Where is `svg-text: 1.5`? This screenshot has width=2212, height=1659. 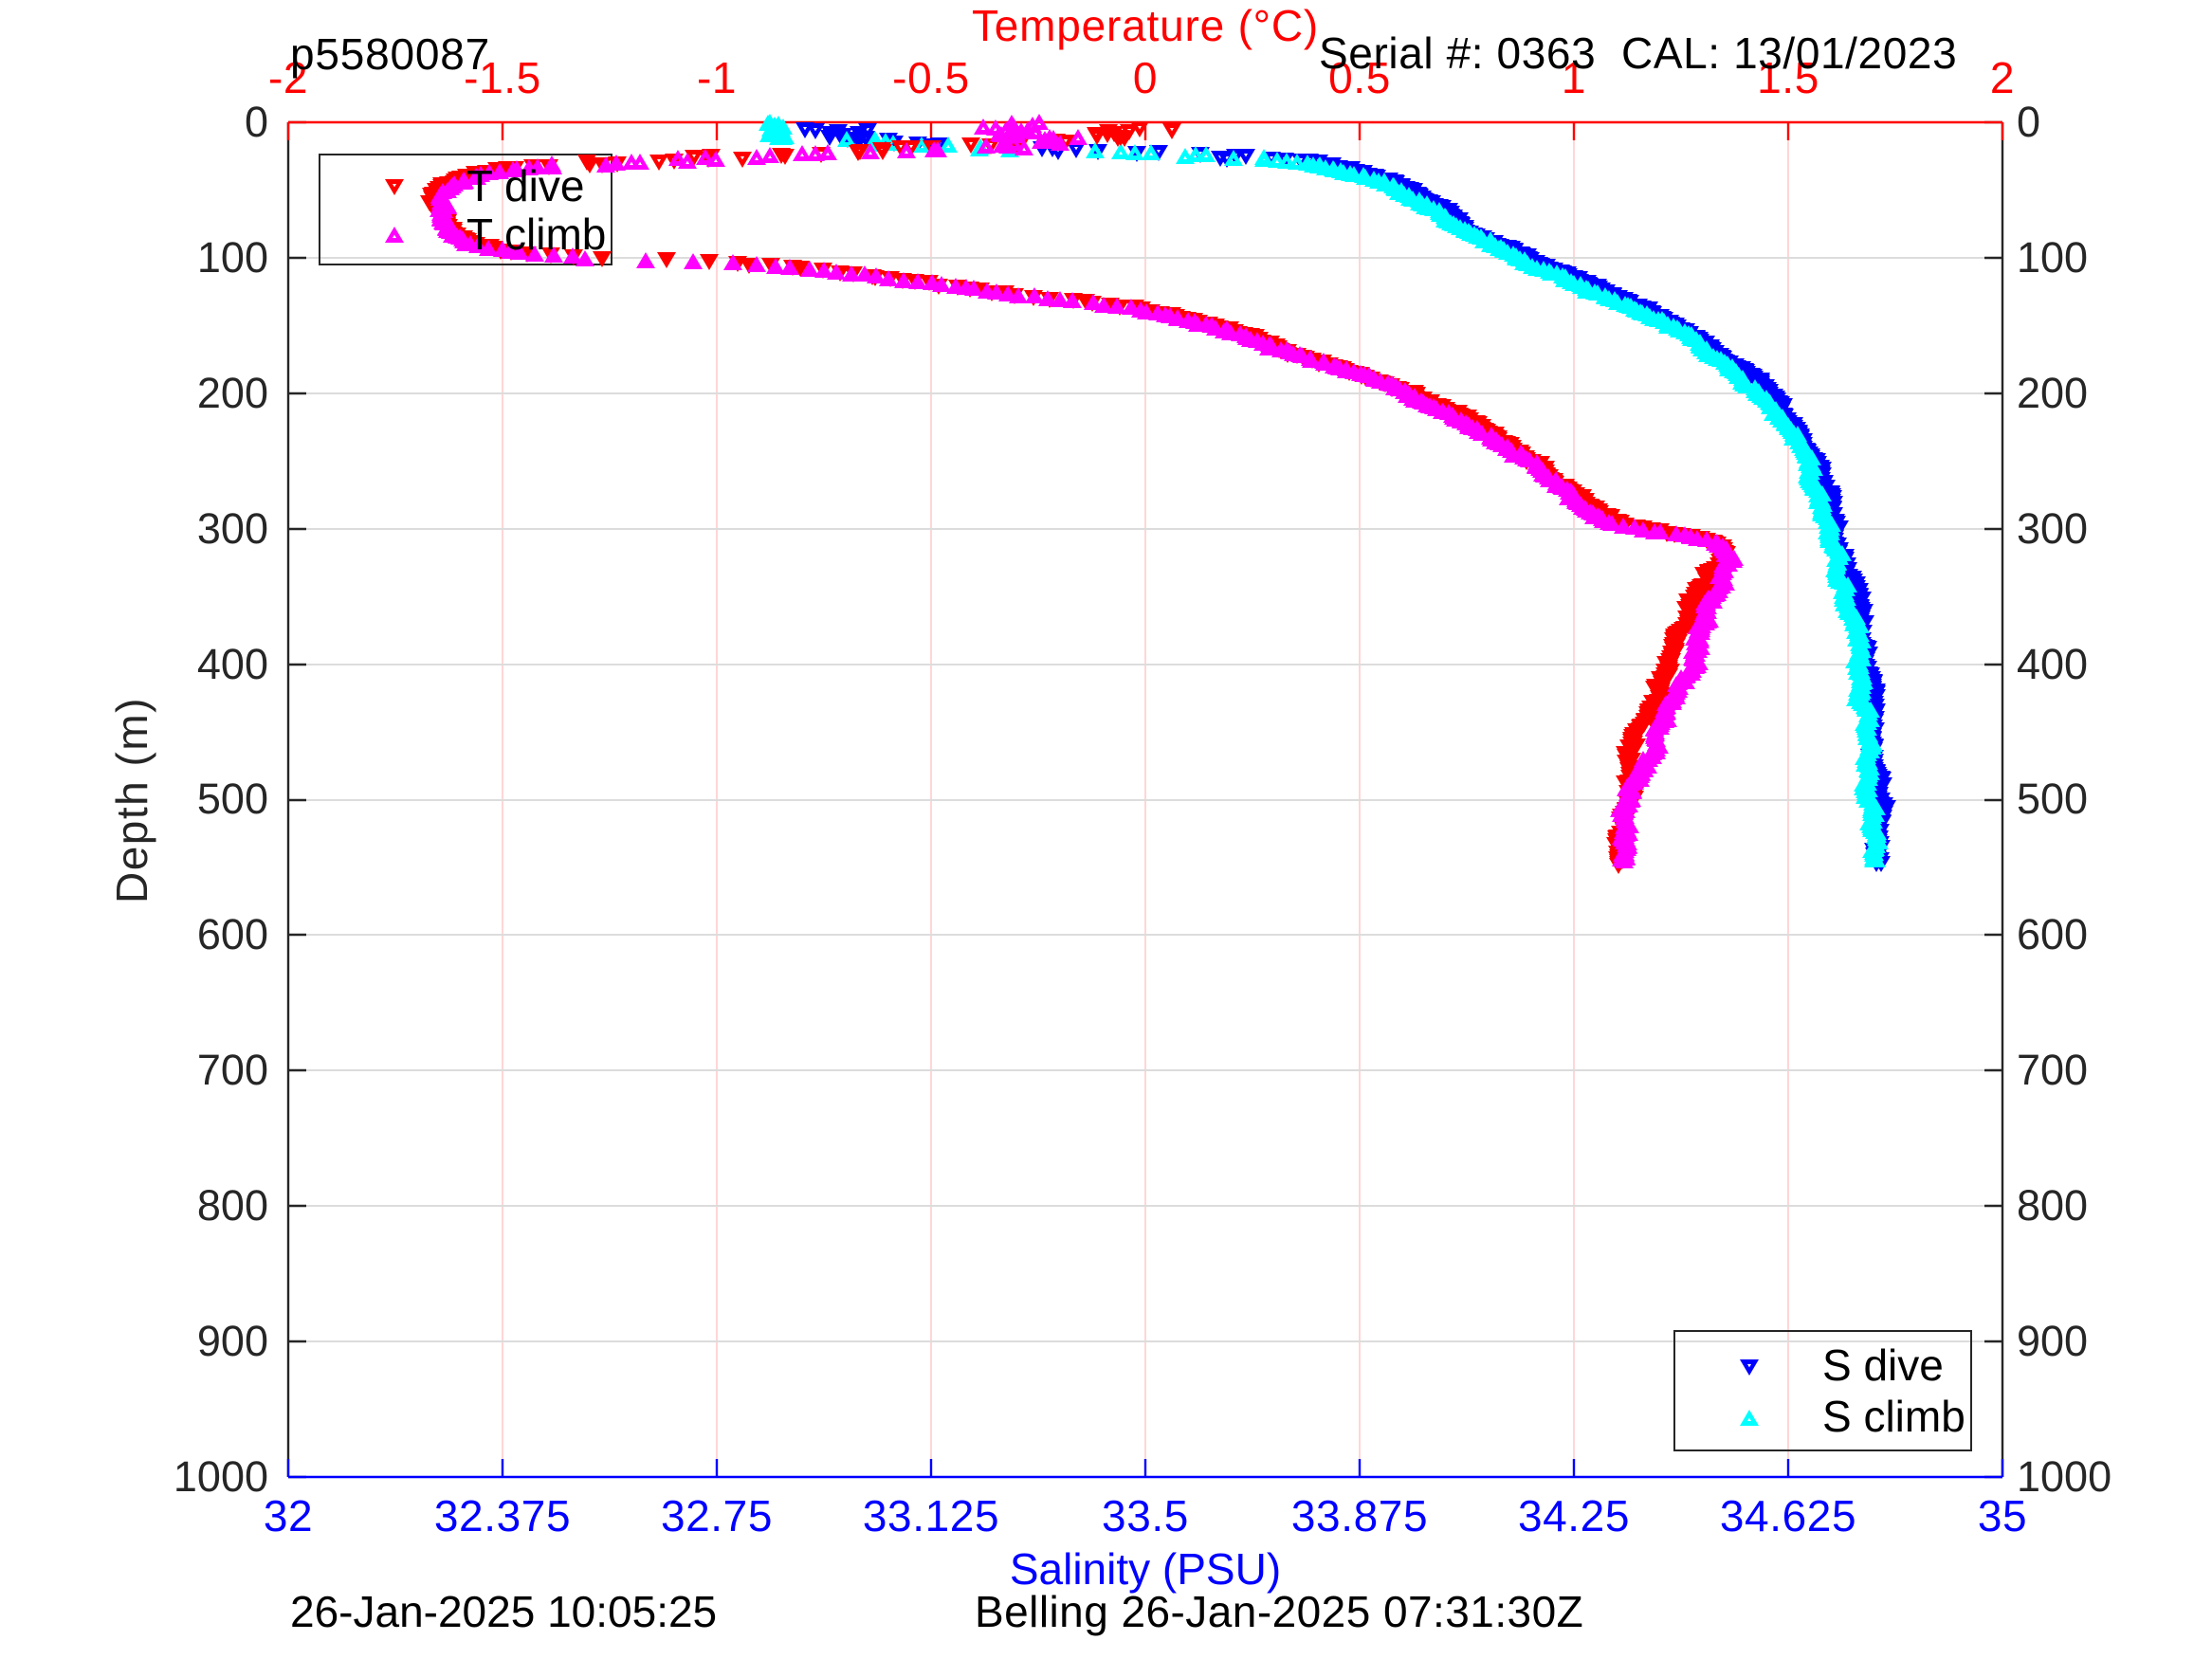
svg-text: 1.5 is located at coordinates (1788, 77).